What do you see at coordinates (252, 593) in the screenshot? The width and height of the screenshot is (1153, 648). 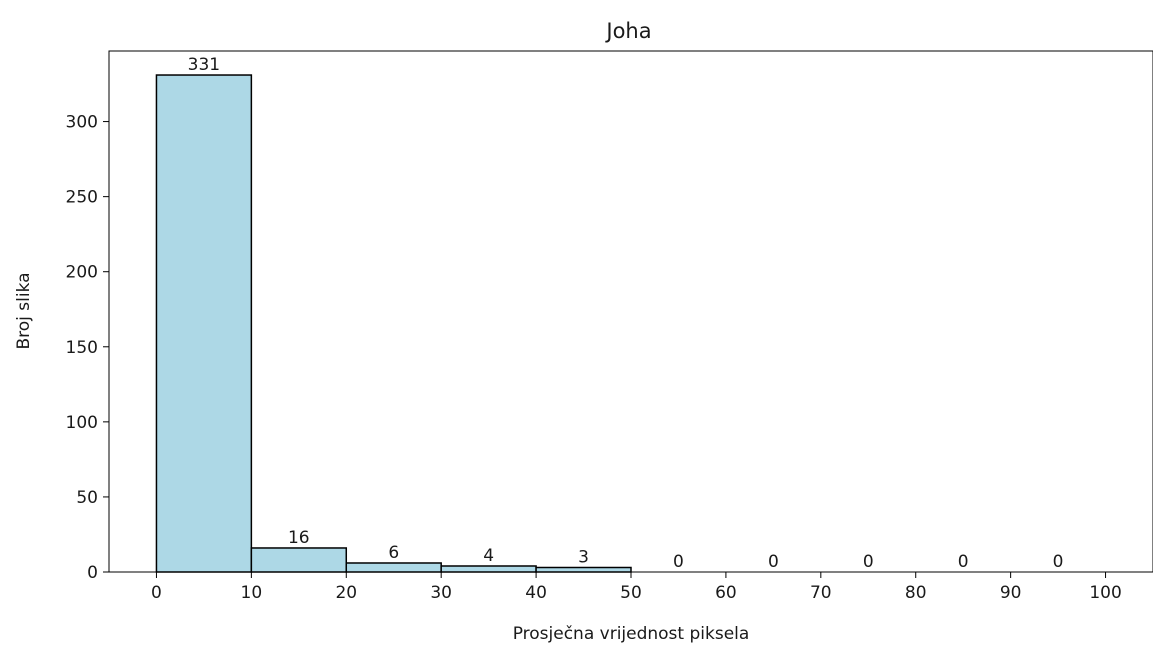 I see `x-tick-label: 10` at bounding box center [252, 593].